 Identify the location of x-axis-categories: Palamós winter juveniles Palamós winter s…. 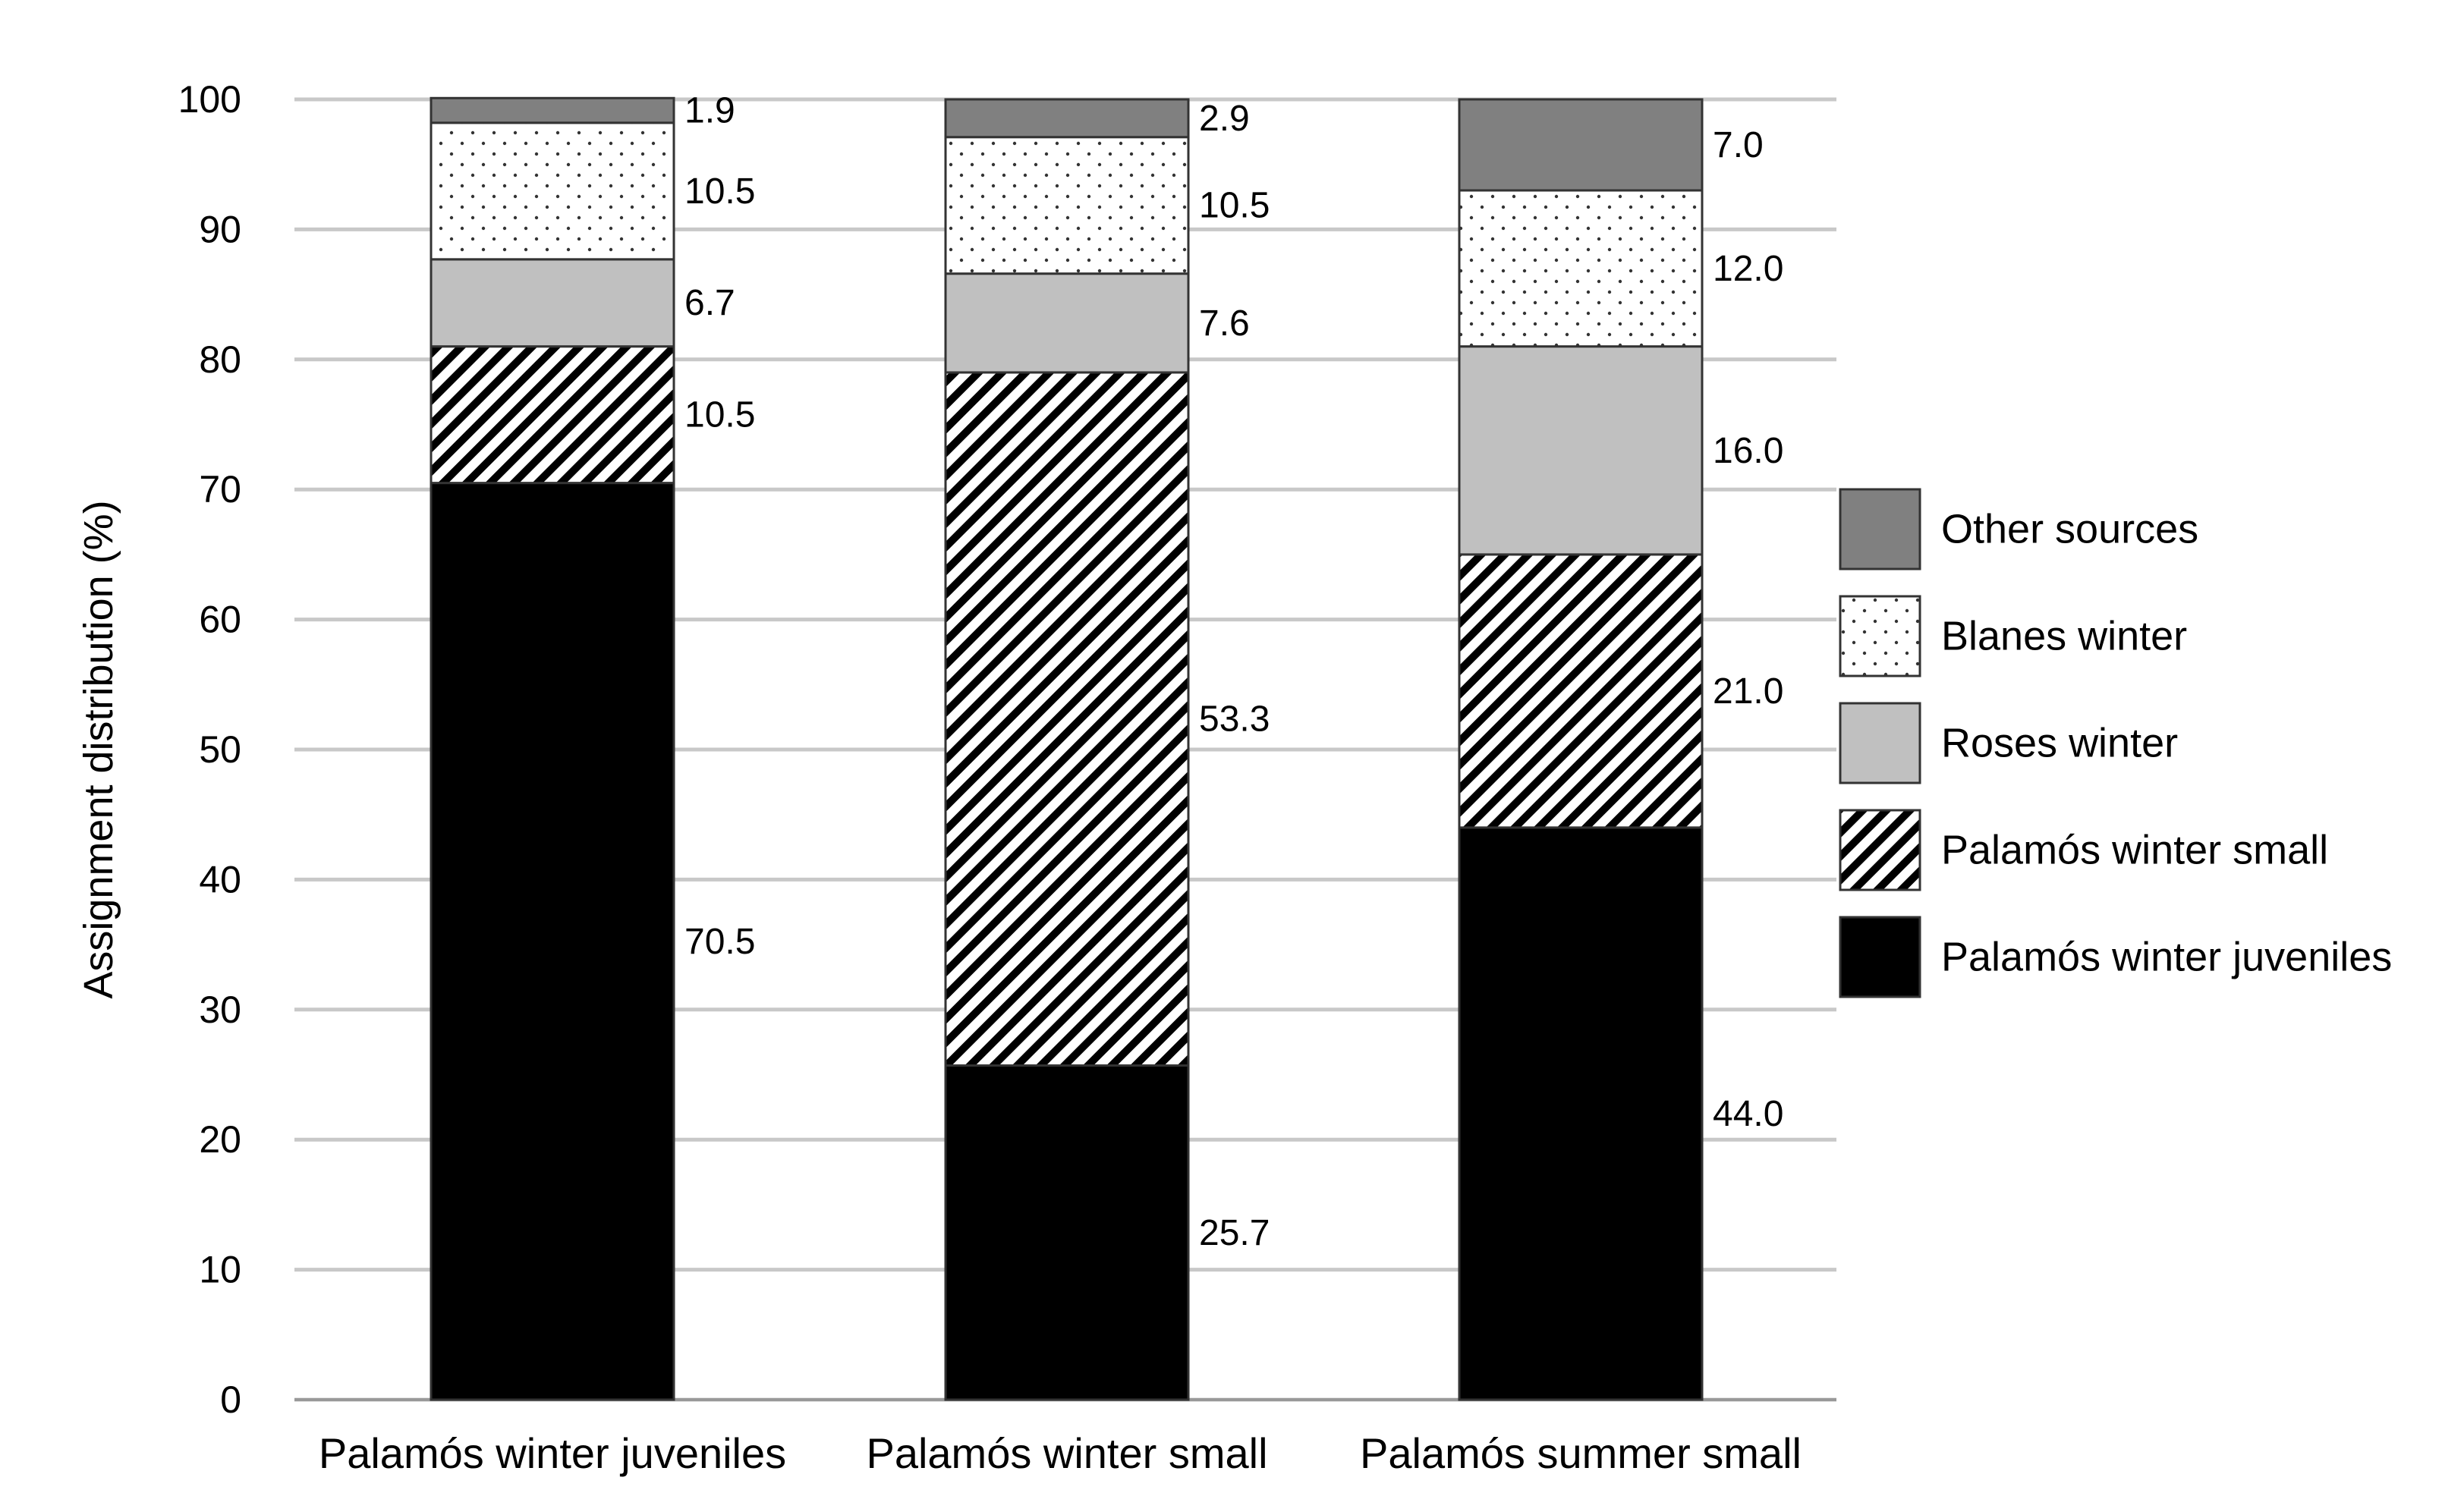
(1060, 1453).